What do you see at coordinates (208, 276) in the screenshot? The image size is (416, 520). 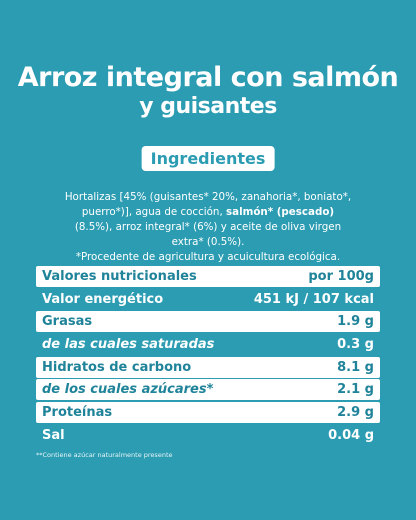 I see `table-row: Valores nutricionales por 100g` at bounding box center [208, 276].